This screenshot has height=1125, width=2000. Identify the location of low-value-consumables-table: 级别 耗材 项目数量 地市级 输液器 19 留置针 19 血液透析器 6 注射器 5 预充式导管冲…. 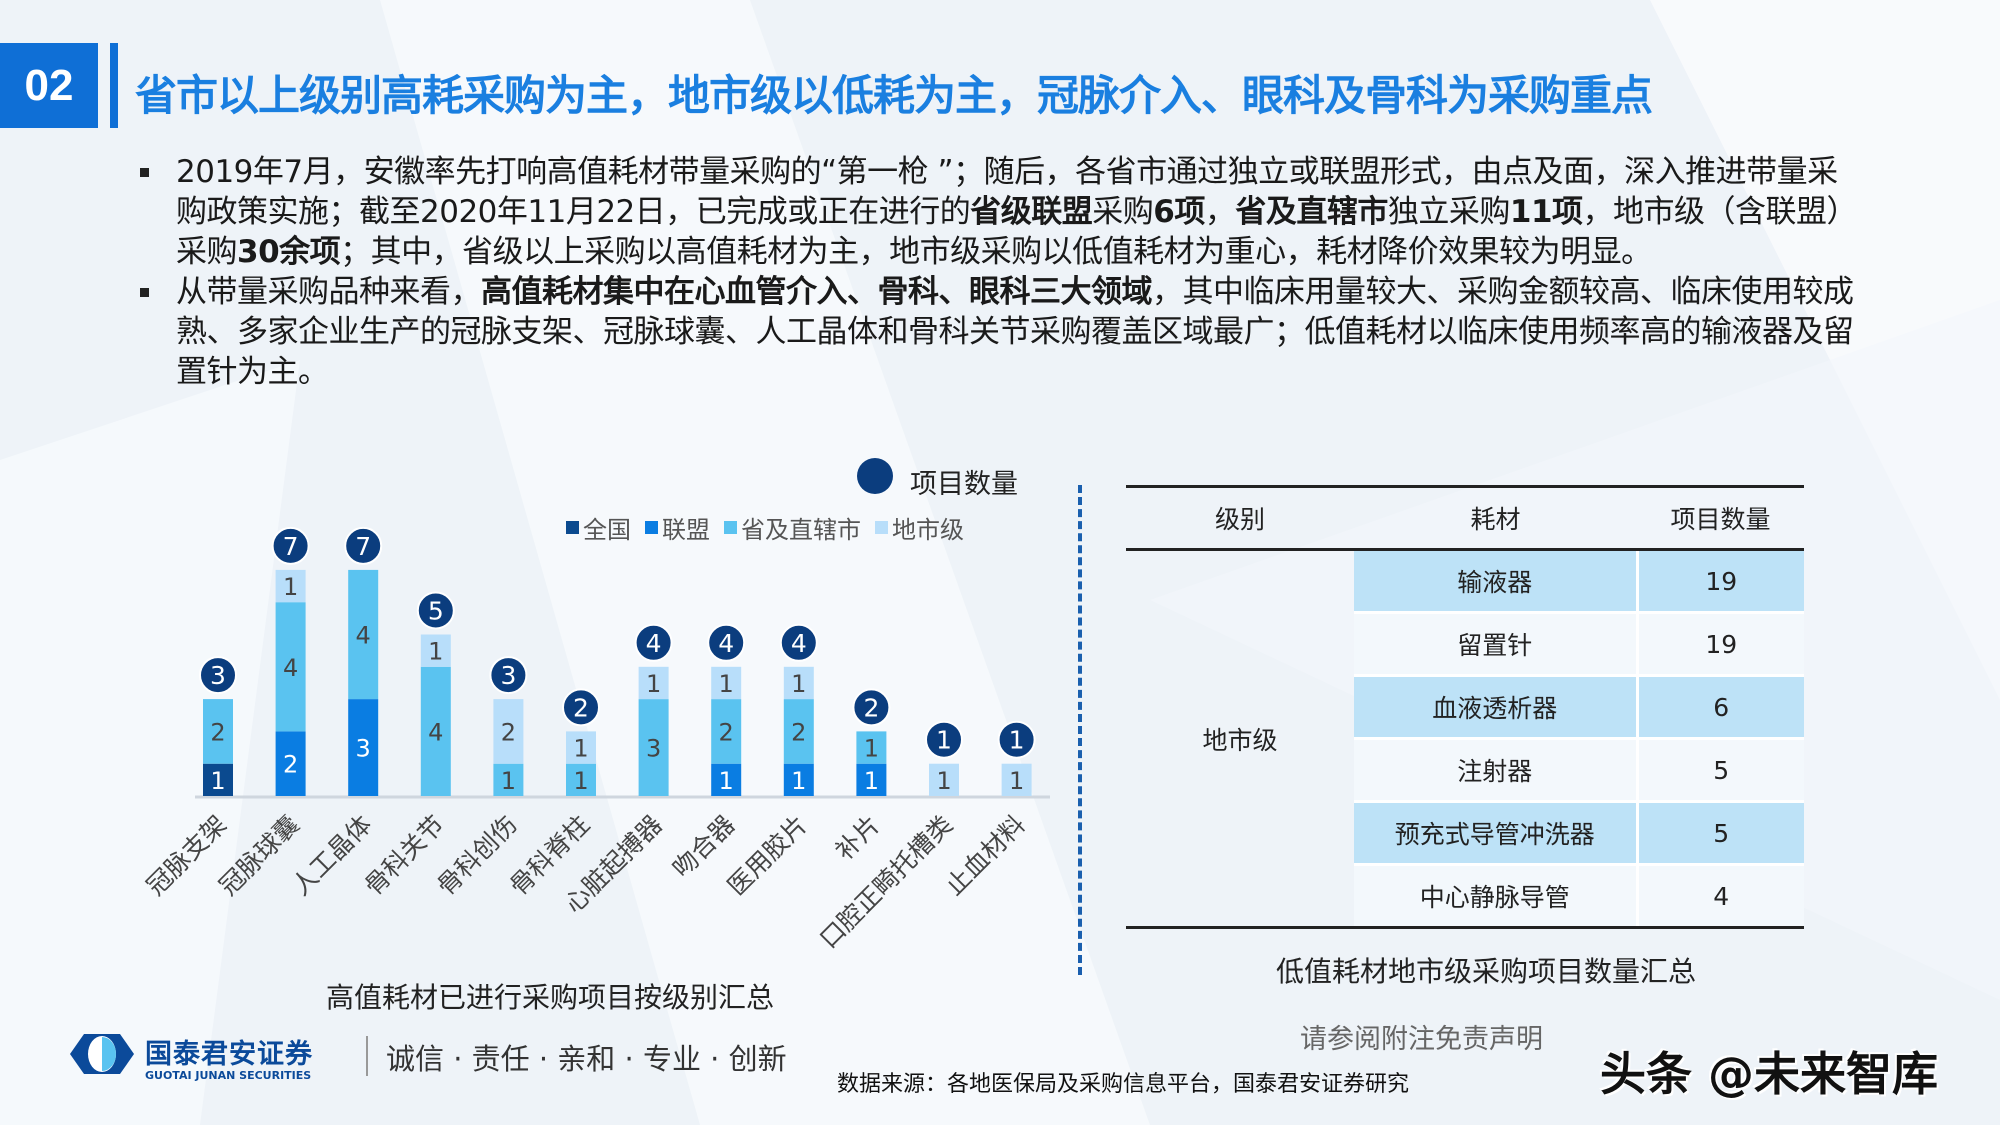
(1465, 707).